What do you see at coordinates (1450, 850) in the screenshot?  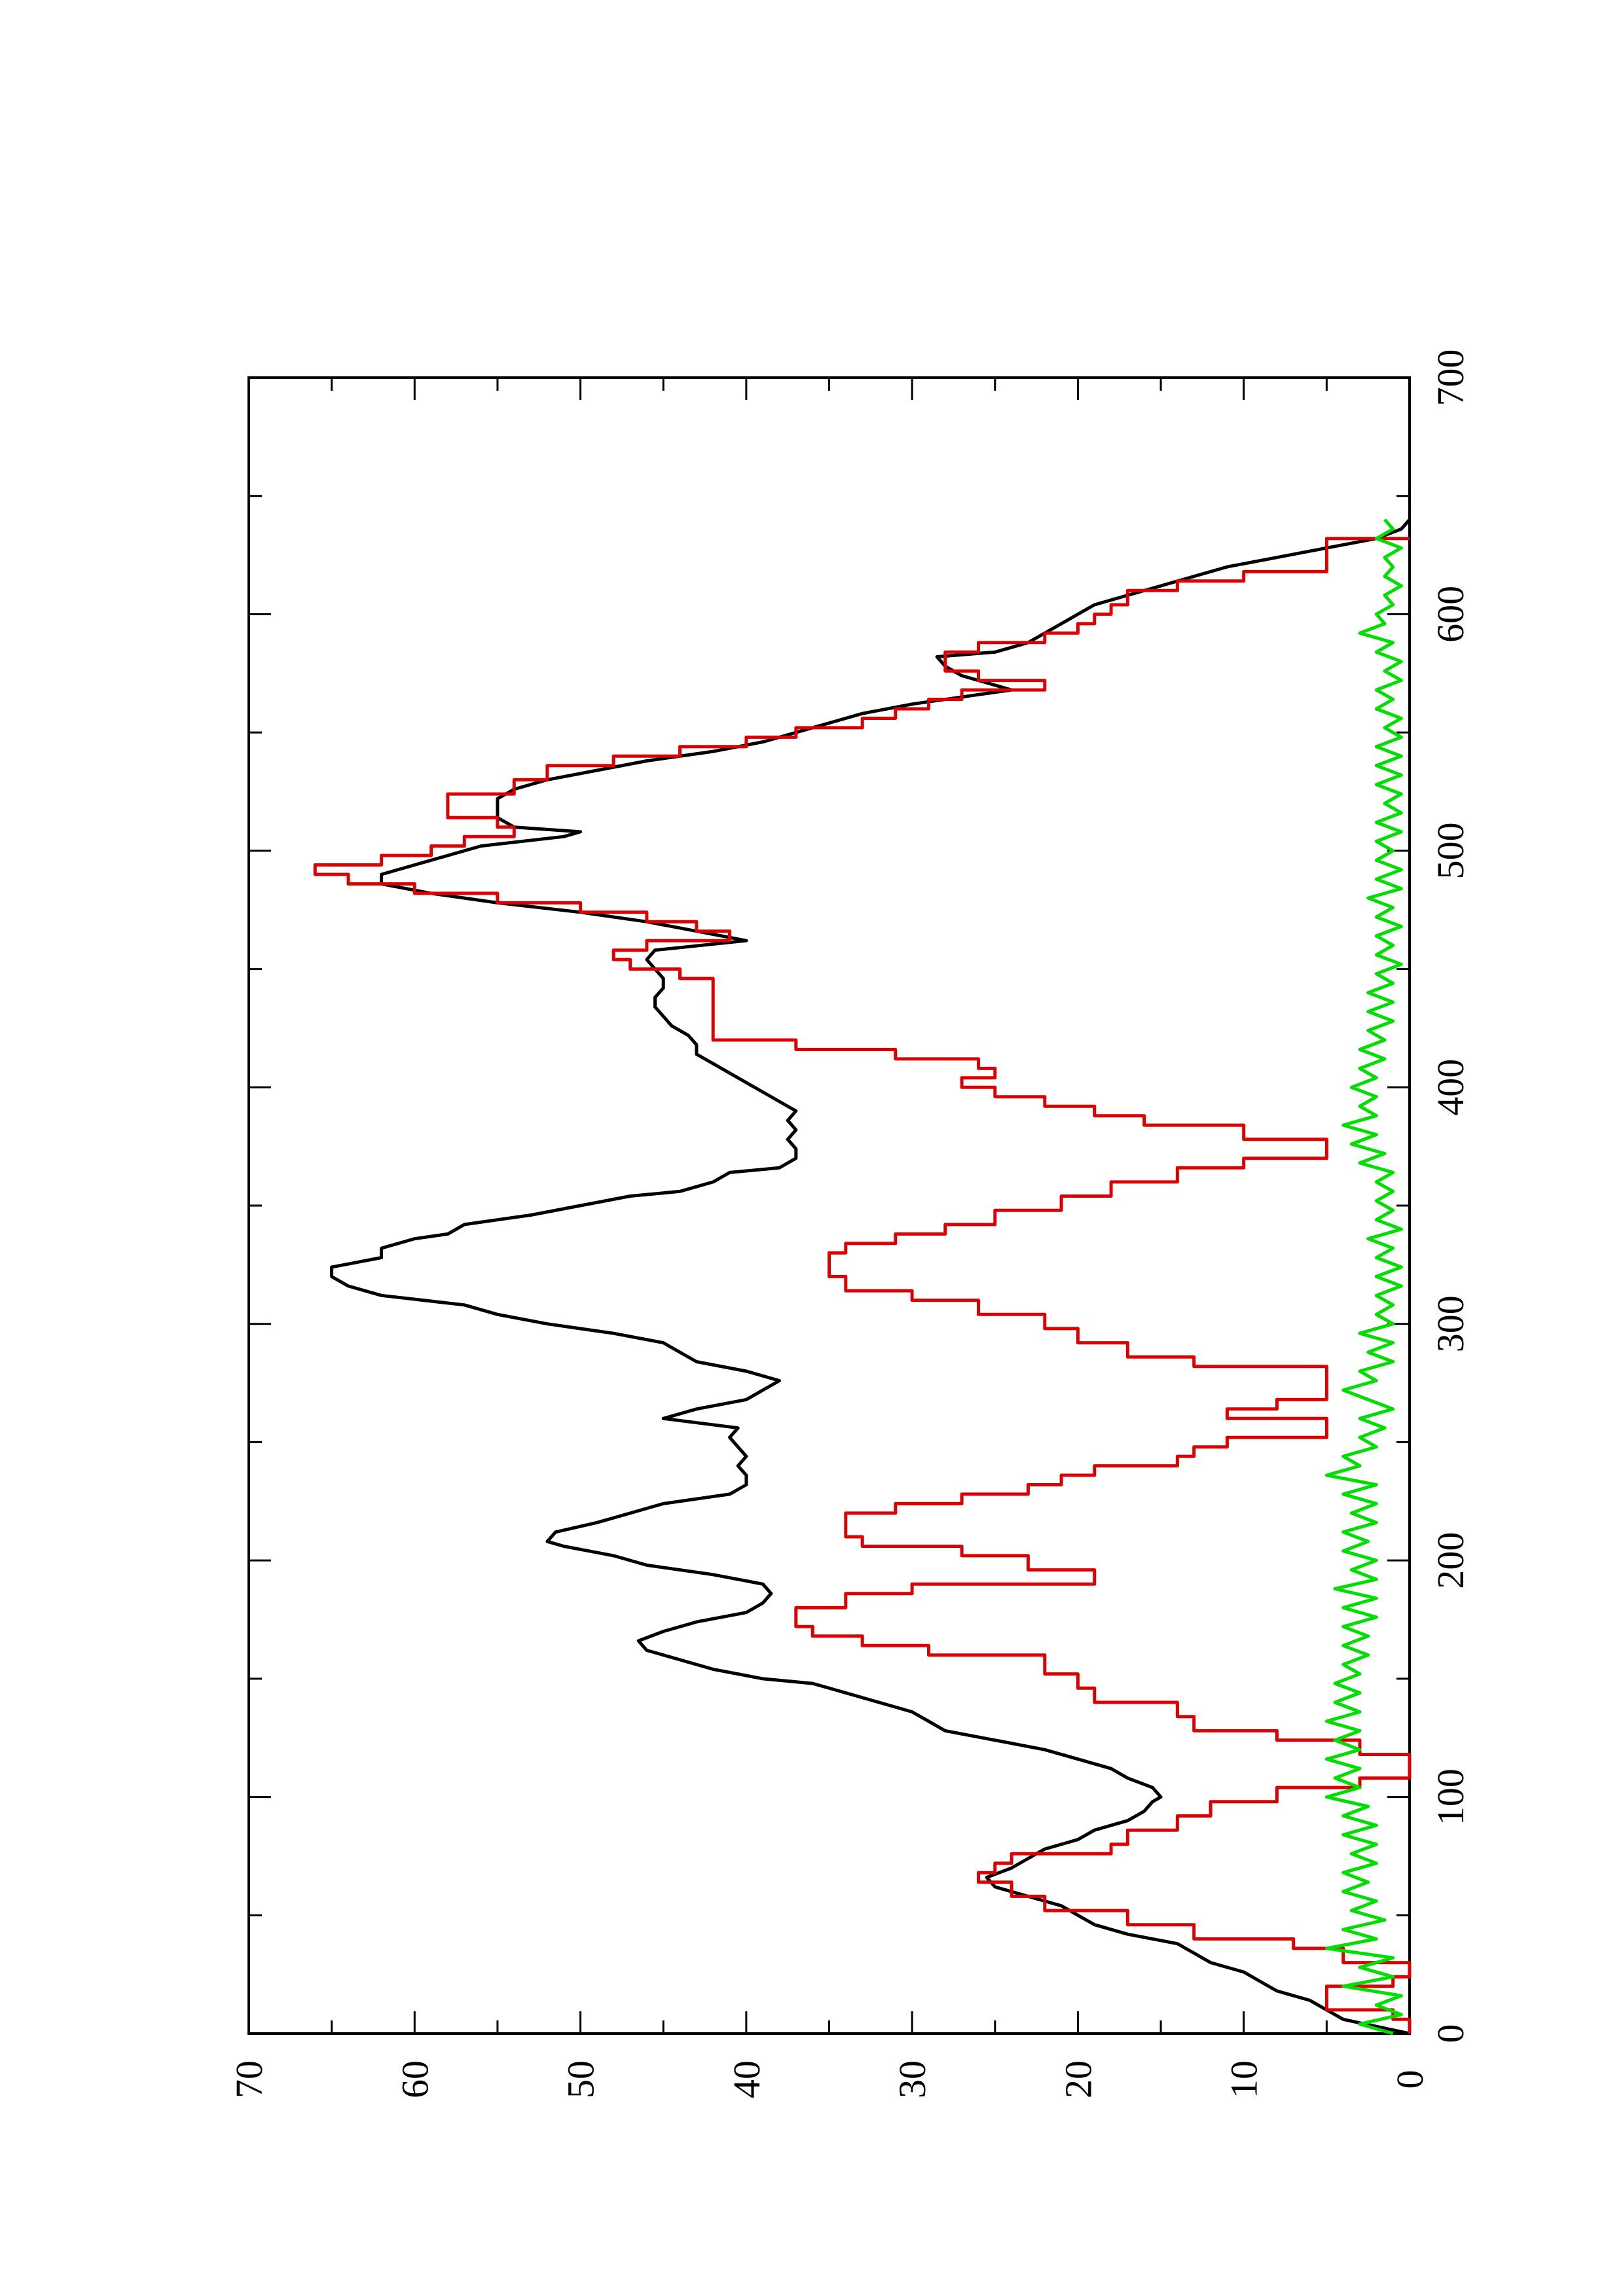 I see `x-tick-label: 500` at bounding box center [1450, 850].